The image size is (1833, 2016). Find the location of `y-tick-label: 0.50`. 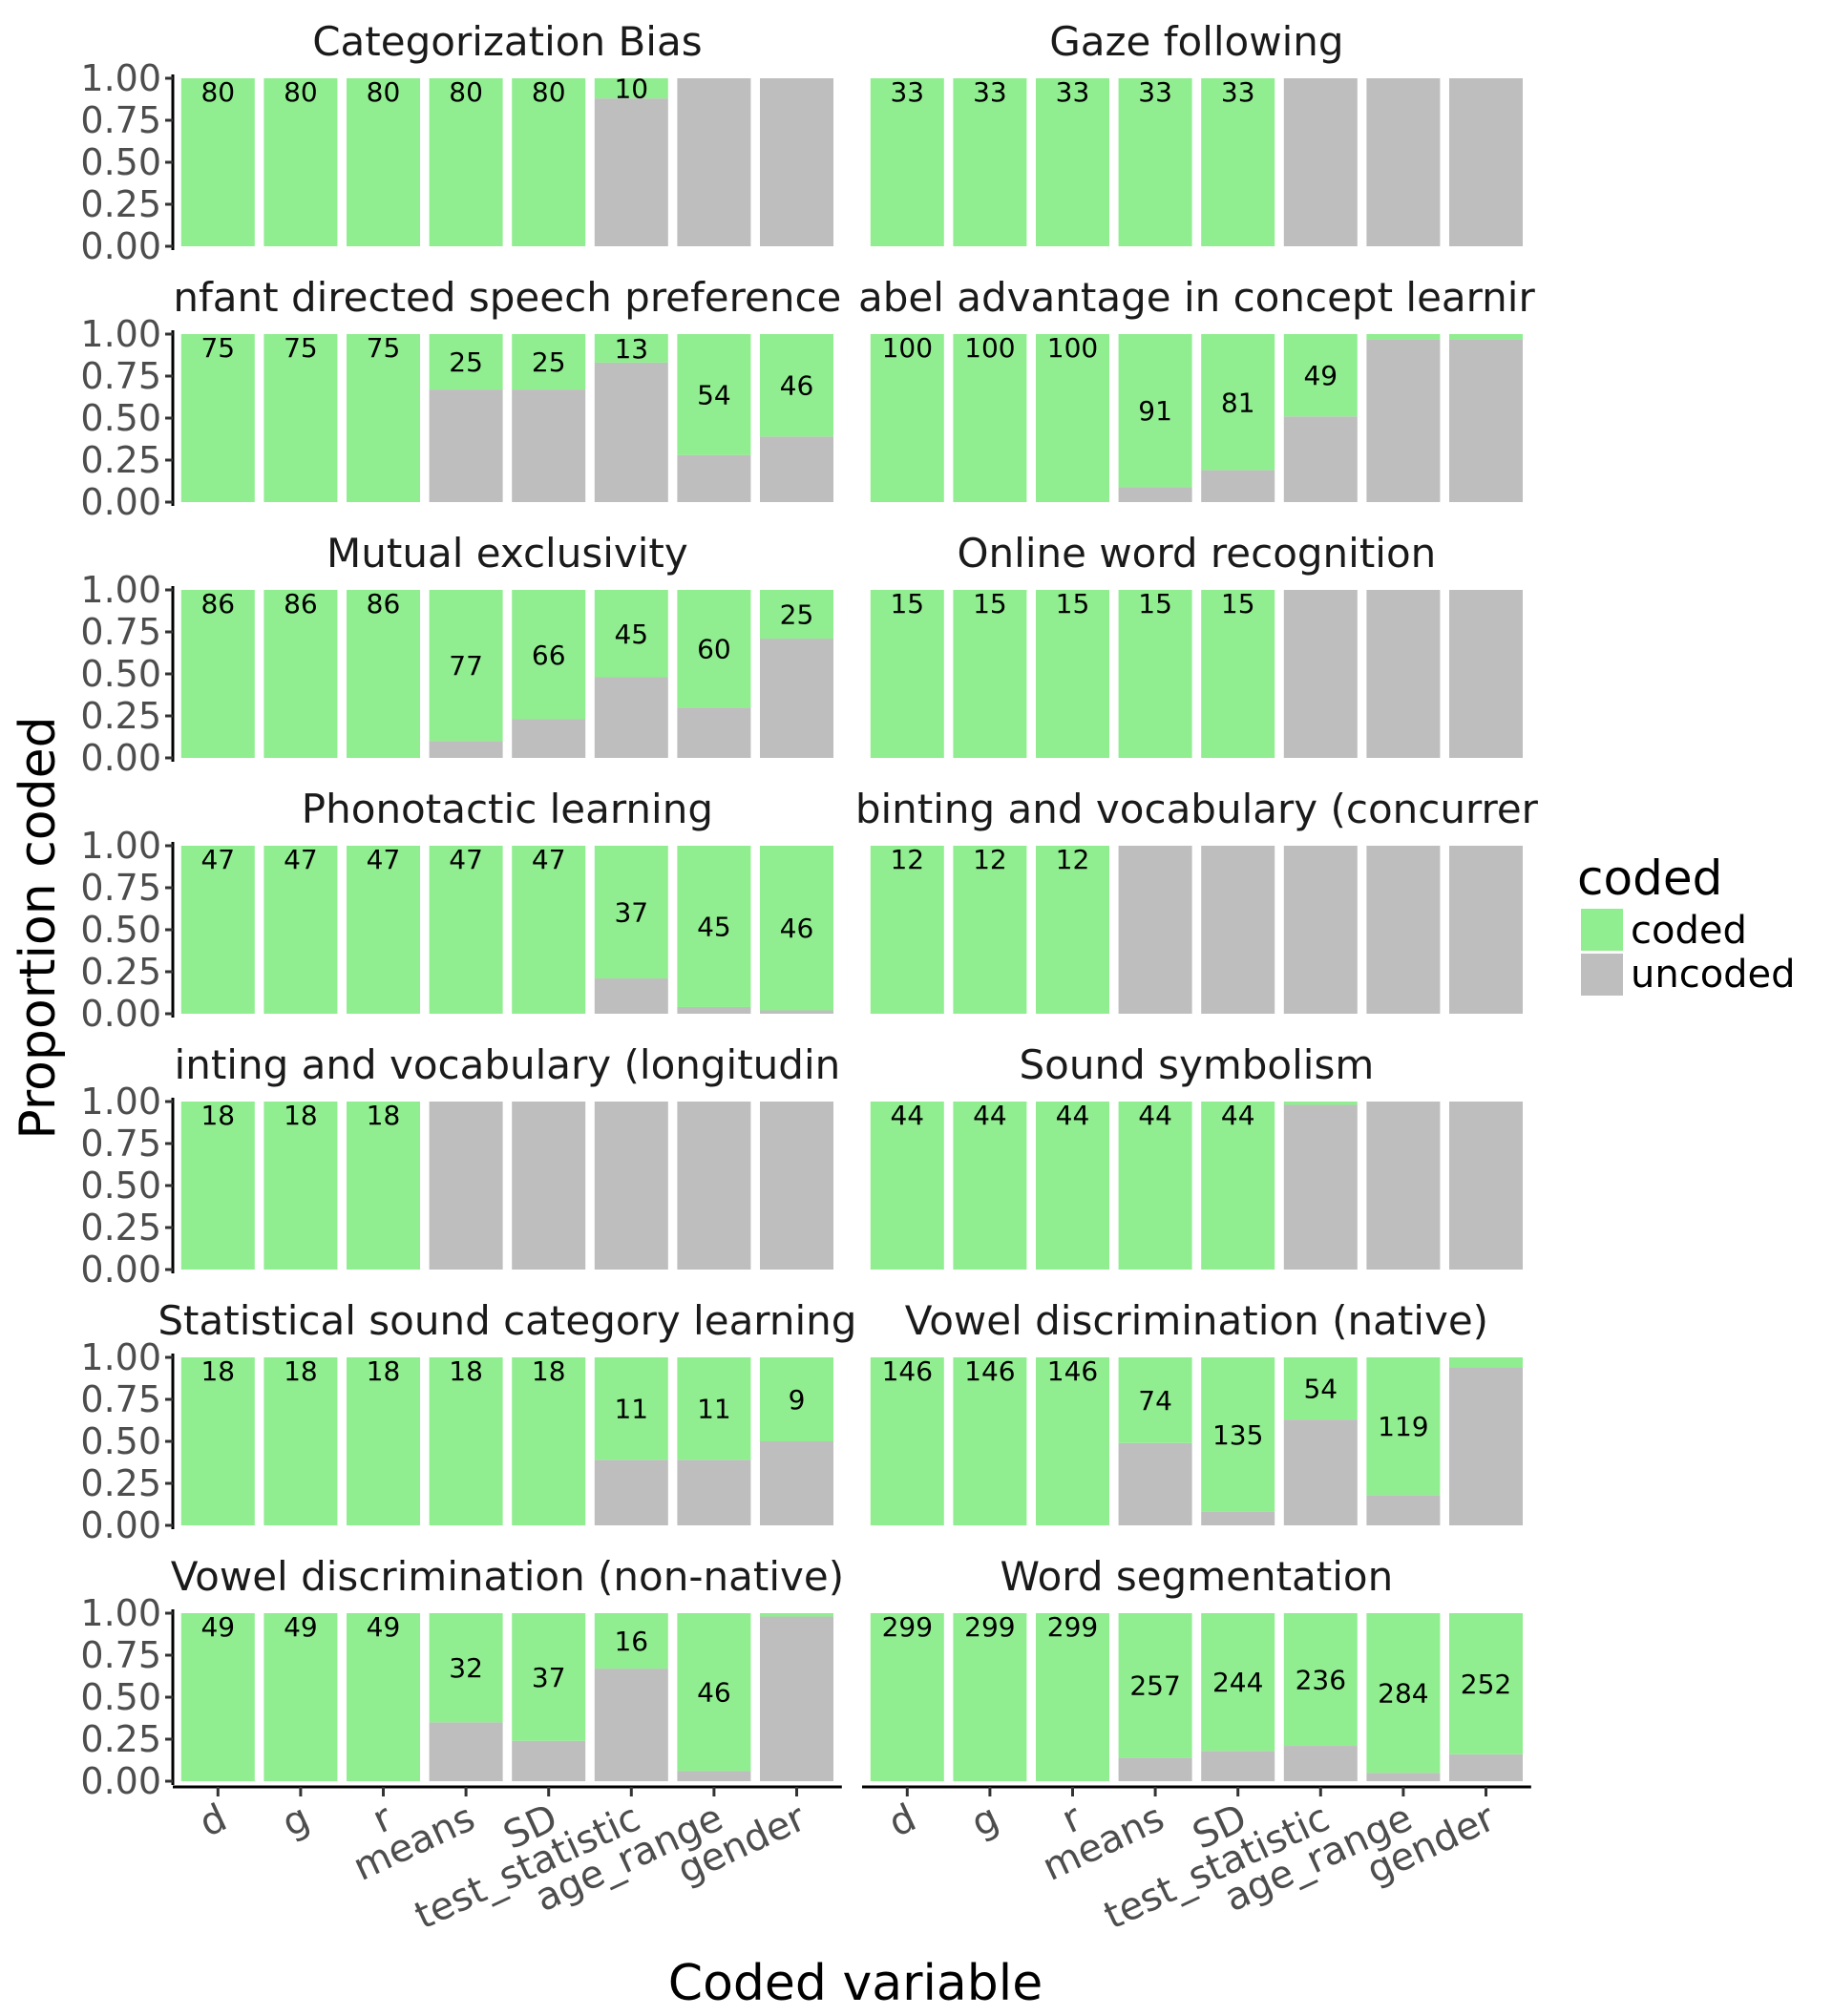

y-tick-label: 0.50 is located at coordinates (121, 162).